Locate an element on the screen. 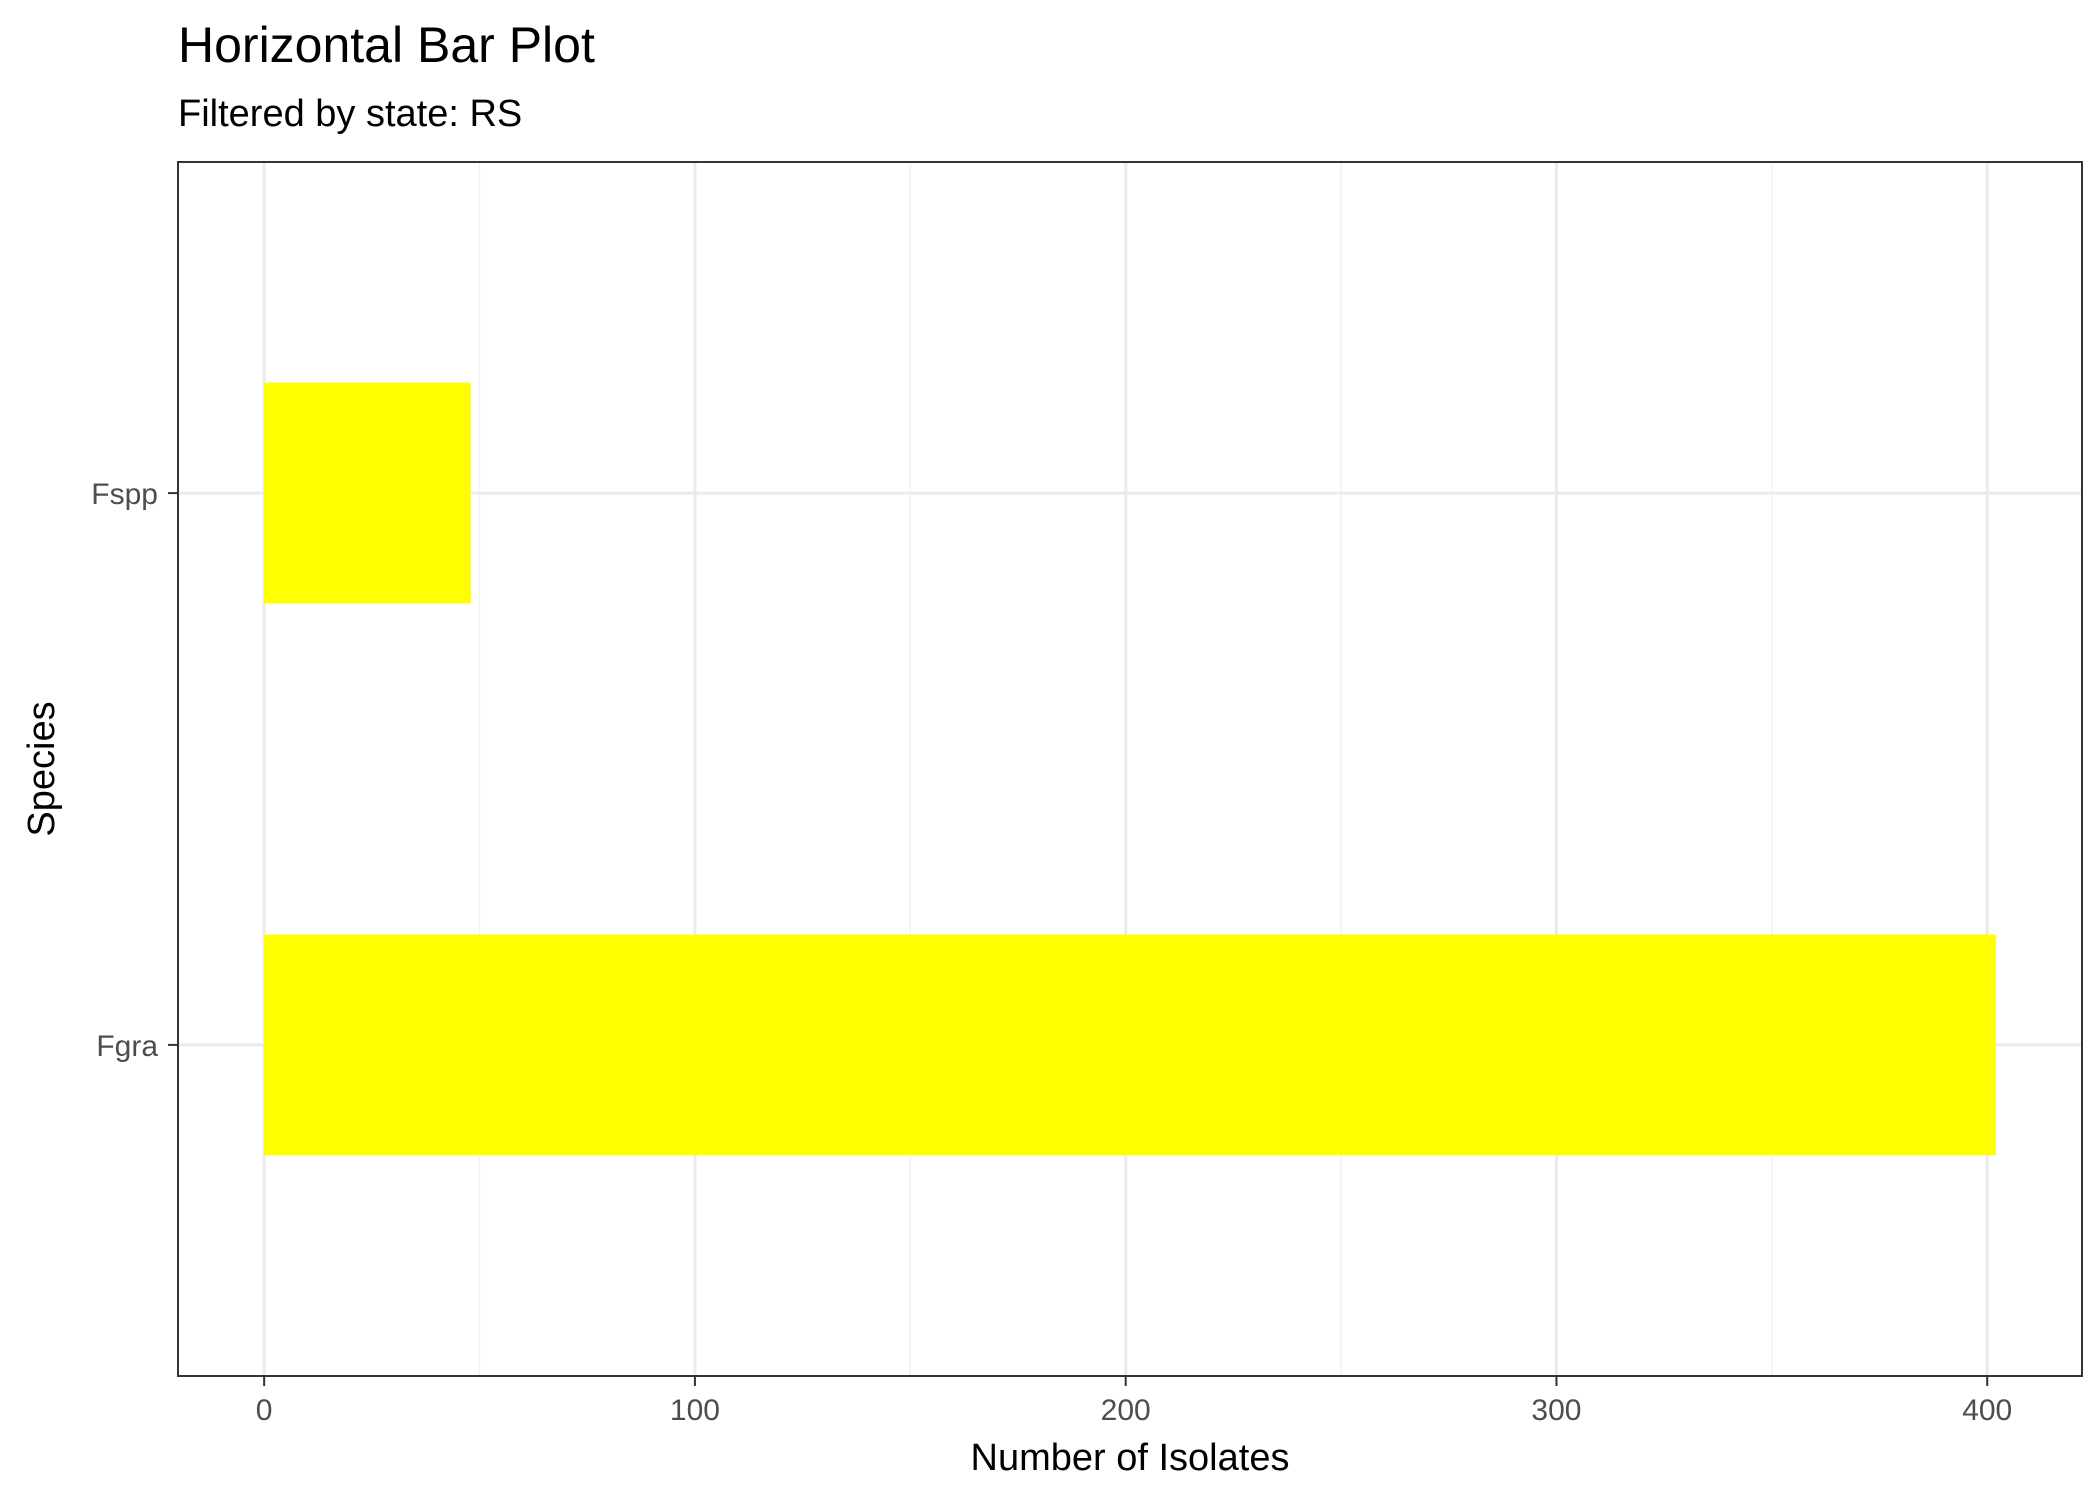 The height and width of the screenshot is (1499, 2100). x-tick-label: 400 is located at coordinates (1987, 1410).